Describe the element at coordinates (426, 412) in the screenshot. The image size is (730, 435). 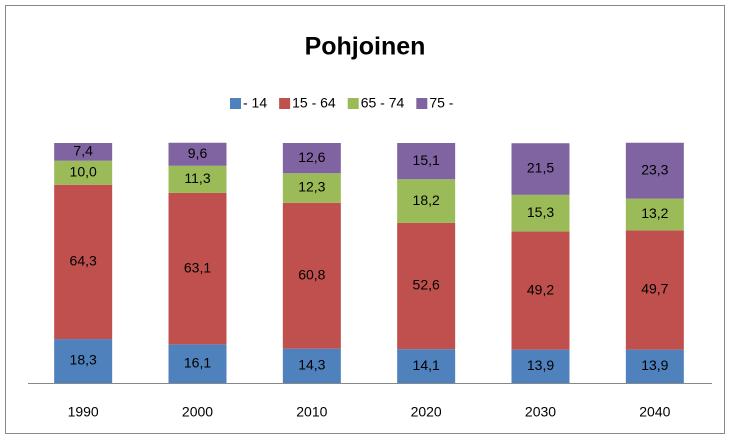
I see `x-tick-label: 2020` at that location.